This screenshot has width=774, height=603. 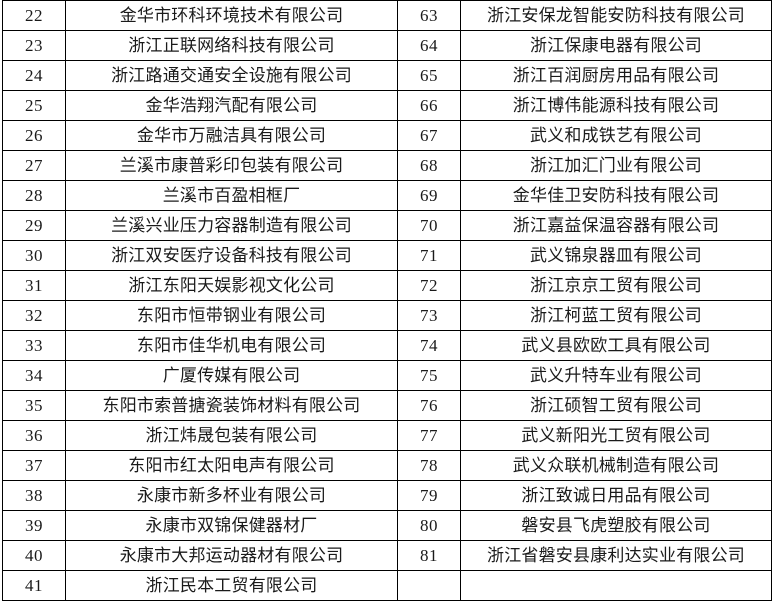 I want to click on row-index-right: 70, so click(x=429, y=225).